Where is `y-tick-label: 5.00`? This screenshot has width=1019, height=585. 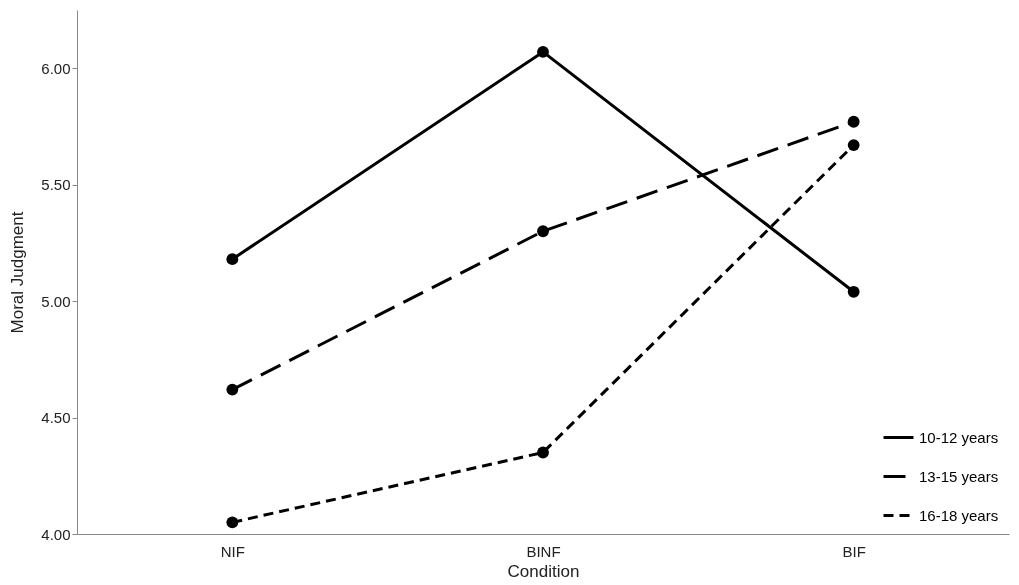
y-tick-label: 5.00 is located at coordinates (56, 301).